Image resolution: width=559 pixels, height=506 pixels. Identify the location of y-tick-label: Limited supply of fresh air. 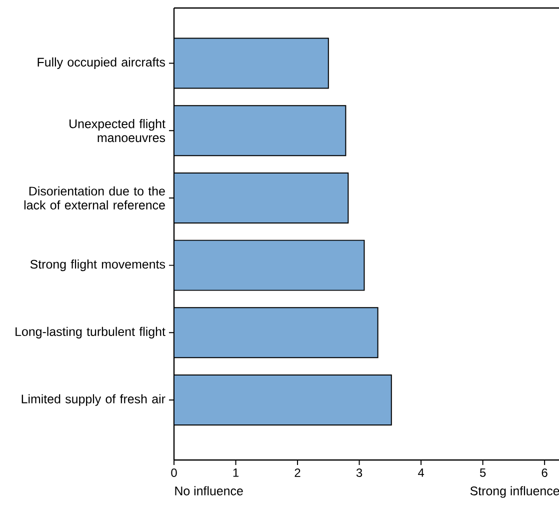
(94, 400).